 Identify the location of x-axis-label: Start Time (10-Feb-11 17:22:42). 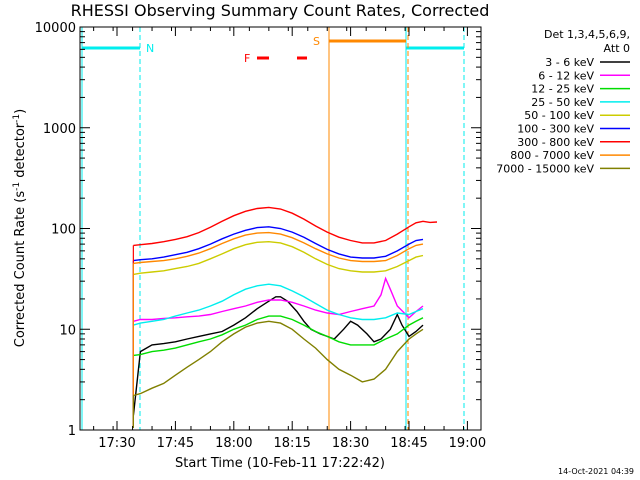
(280, 463).